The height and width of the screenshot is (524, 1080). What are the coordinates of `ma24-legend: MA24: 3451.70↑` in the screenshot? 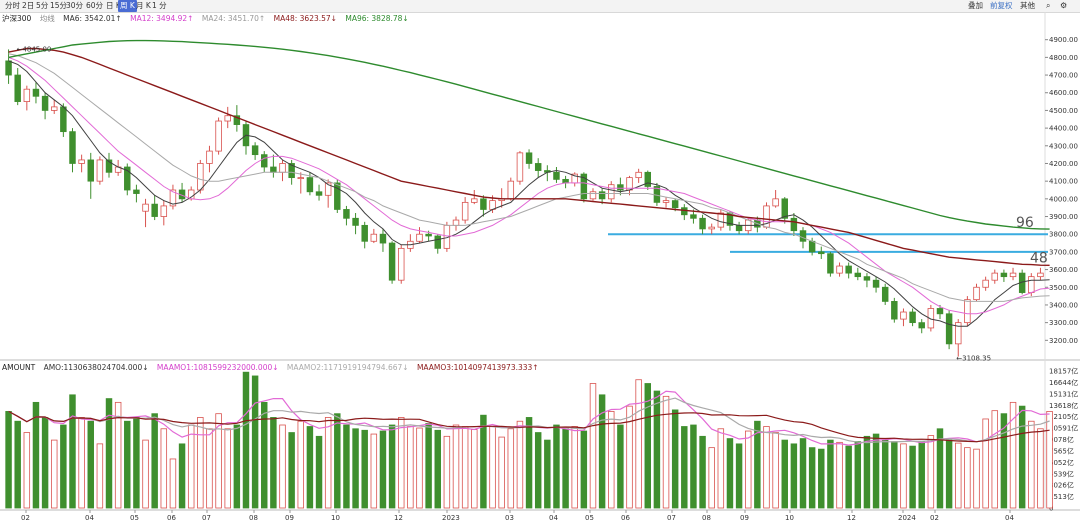 It's located at (233, 18).